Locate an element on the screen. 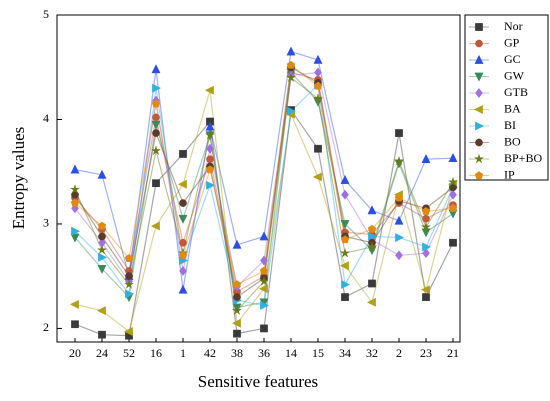 This screenshot has height=401, width=550. y-tick-label: 5 is located at coordinates (46, 14).